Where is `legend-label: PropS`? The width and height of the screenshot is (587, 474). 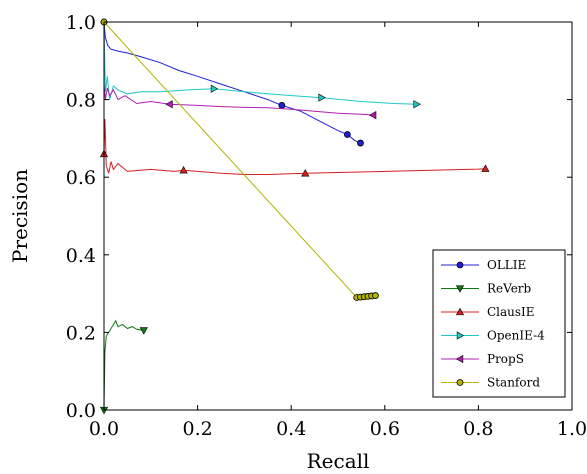 legend-label: PropS is located at coordinates (505, 359).